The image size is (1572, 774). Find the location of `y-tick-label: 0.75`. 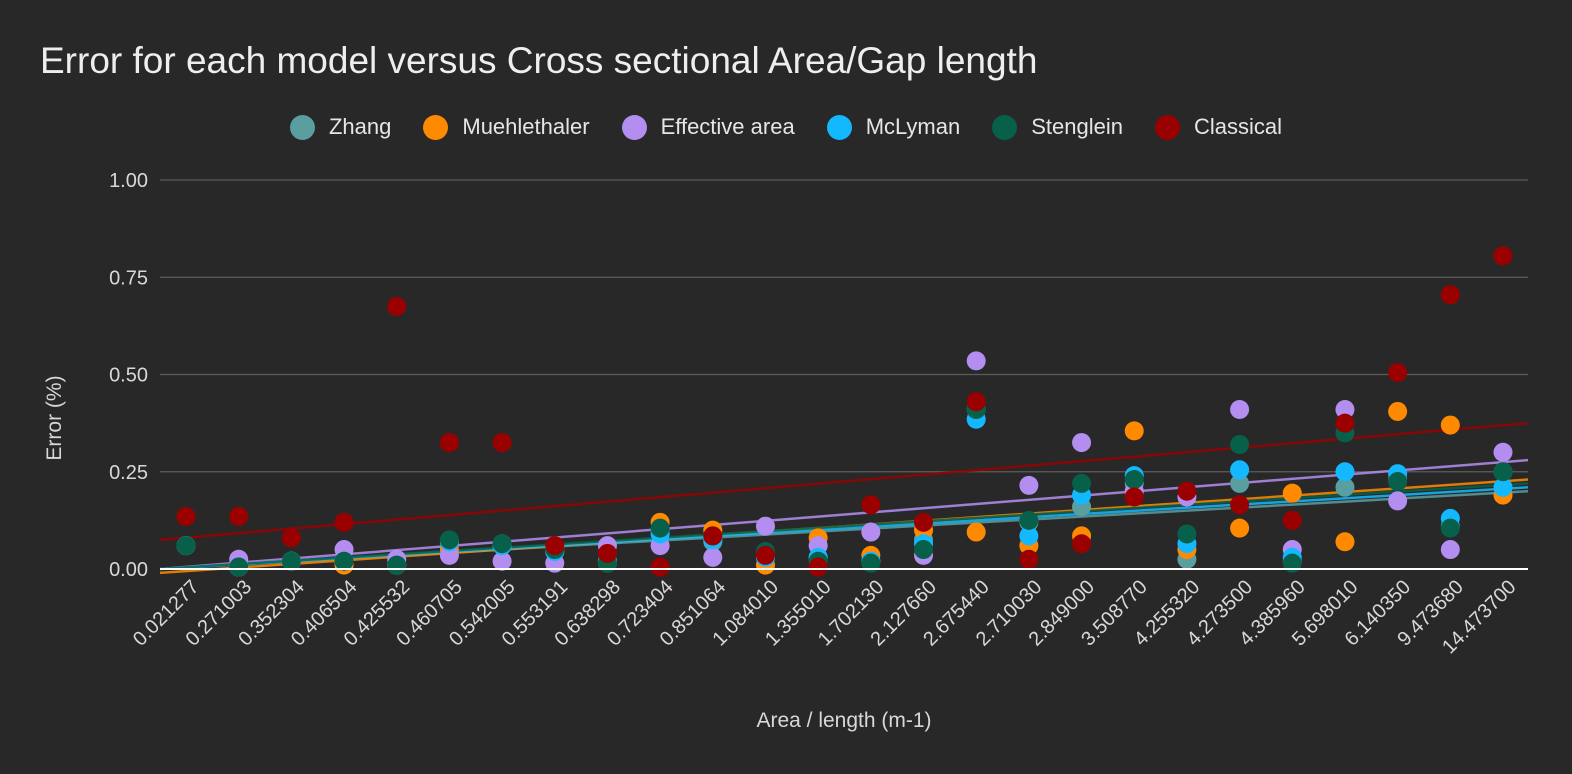

y-tick-label: 0.75 is located at coordinates (128, 278).